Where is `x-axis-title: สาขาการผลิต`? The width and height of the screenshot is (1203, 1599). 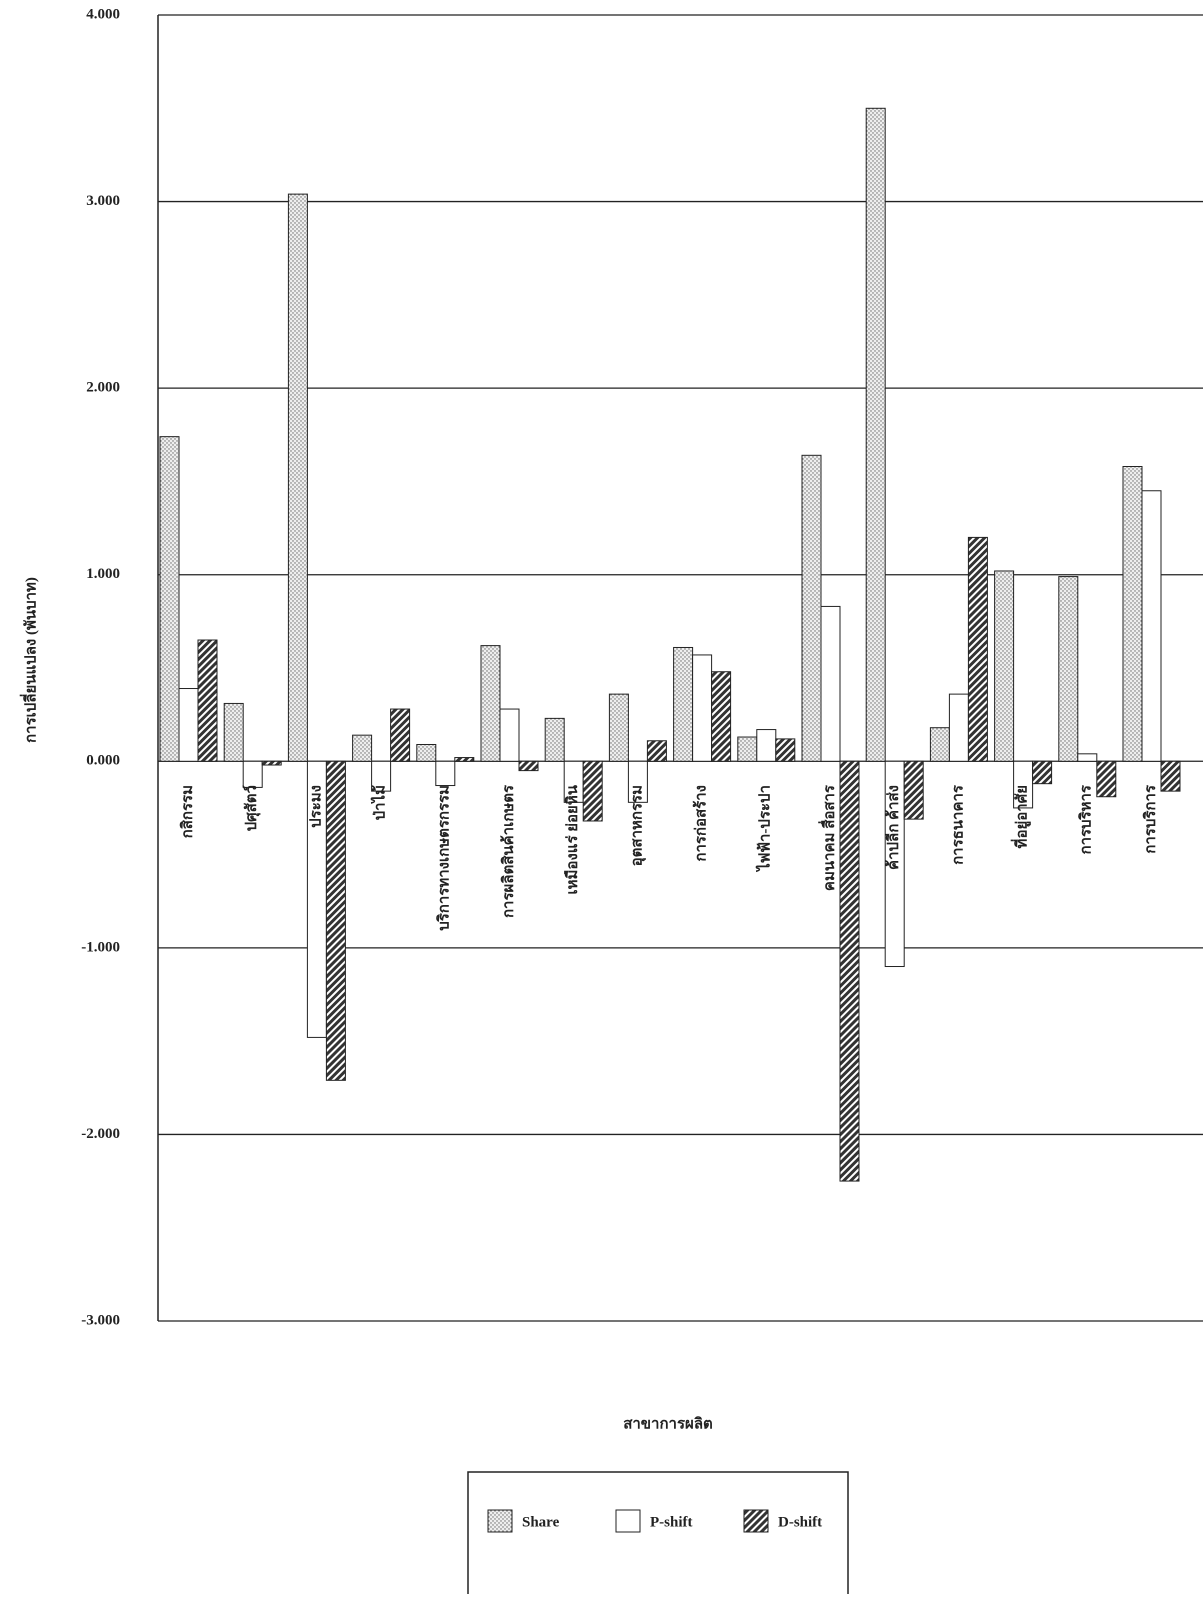 x-axis-title: สาขาการผลิต is located at coordinates (668, 1423).